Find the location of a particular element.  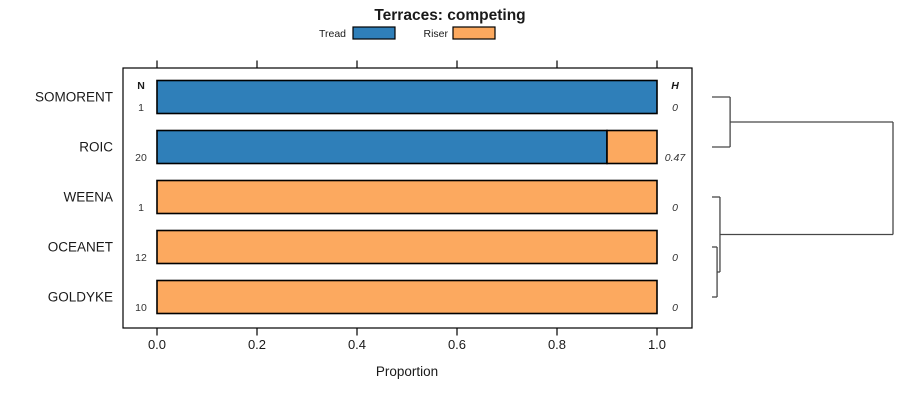

n-value-oceanet: 12 is located at coordinates (141, 258).